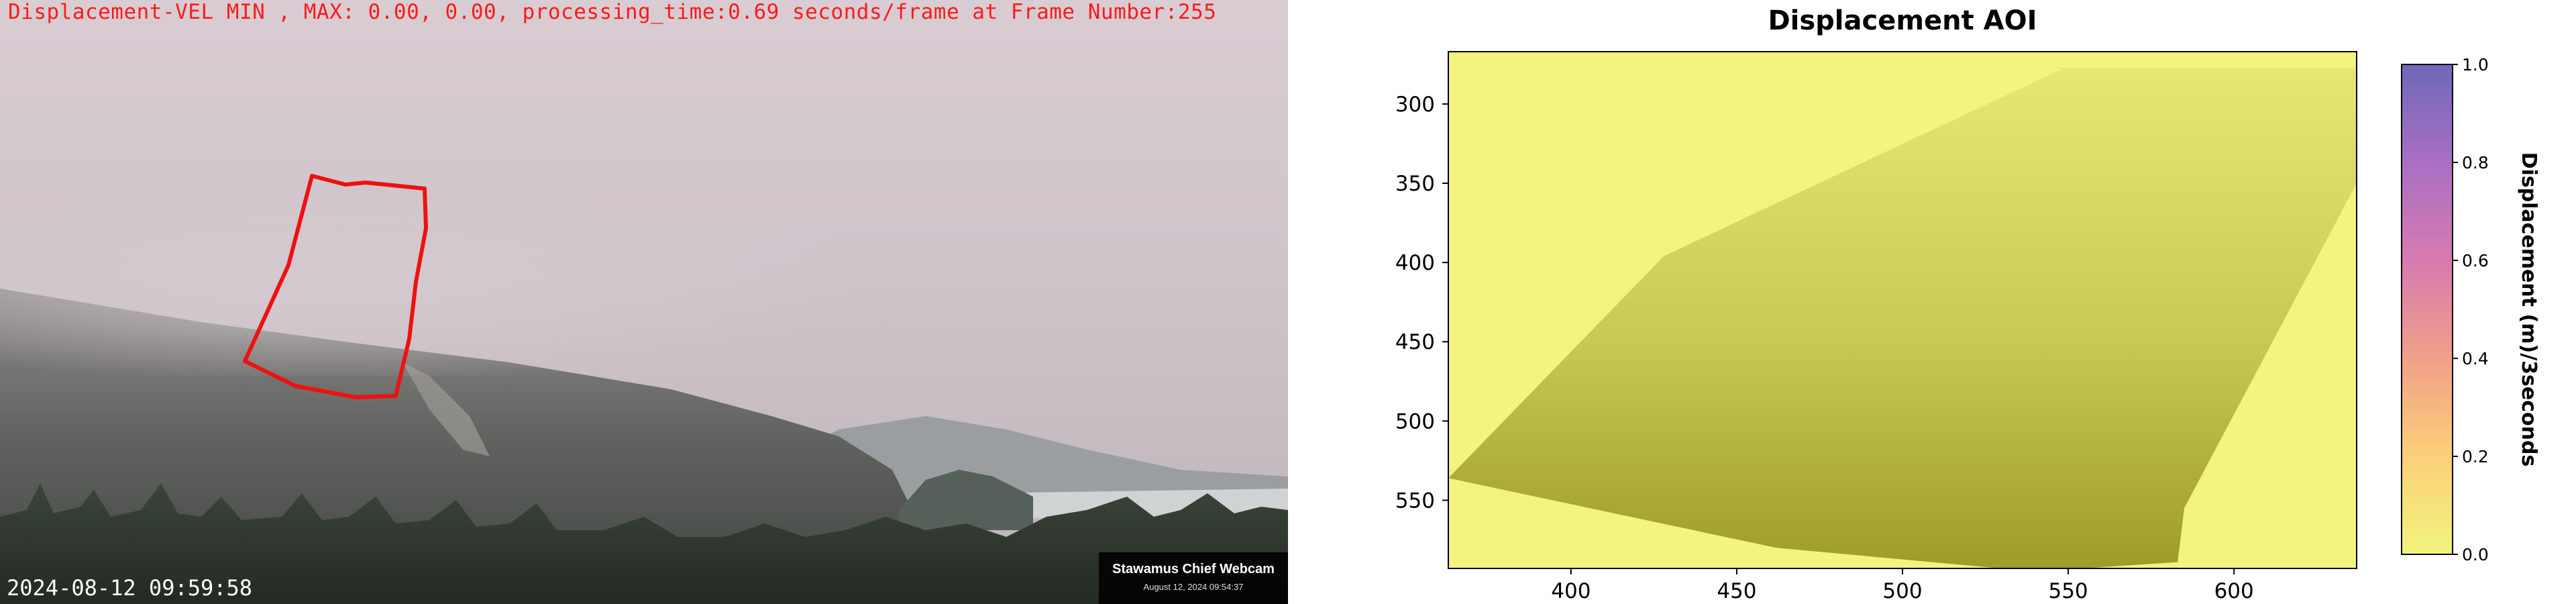 This screenshot has height=604, width=2576. Describe the element at coordinates (1571, 591) in the screenshot. I see `x-tick-label: 400` at that location.